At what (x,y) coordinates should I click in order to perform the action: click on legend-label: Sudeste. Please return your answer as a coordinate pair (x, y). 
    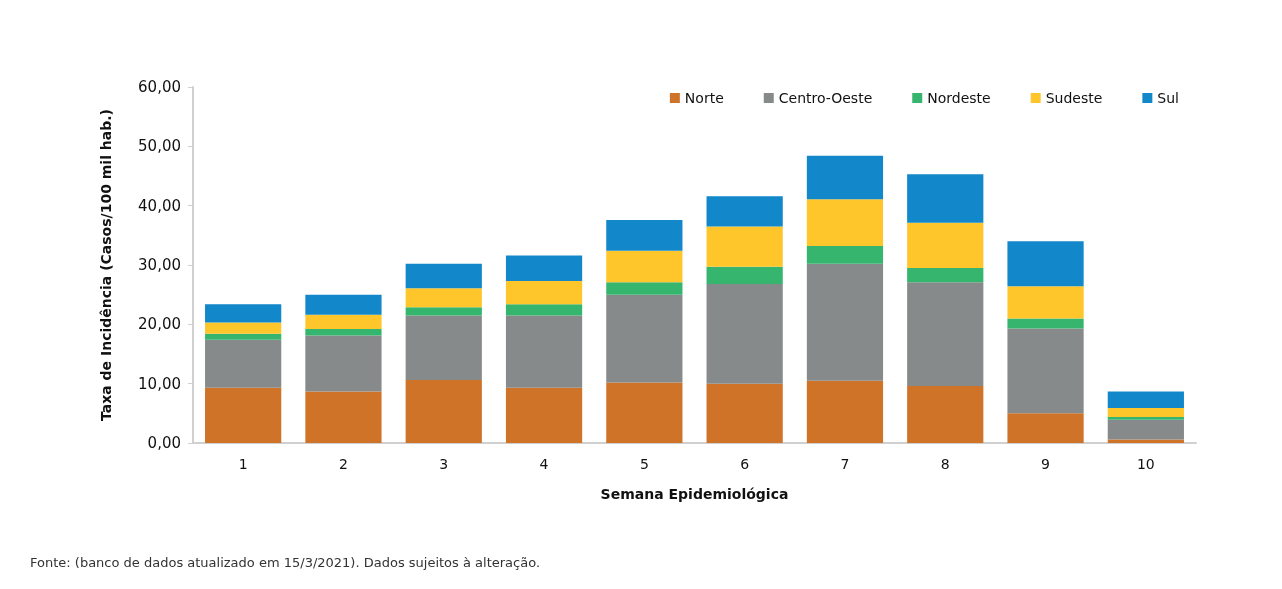
    Looking at the image, I should click on (1074, 98).